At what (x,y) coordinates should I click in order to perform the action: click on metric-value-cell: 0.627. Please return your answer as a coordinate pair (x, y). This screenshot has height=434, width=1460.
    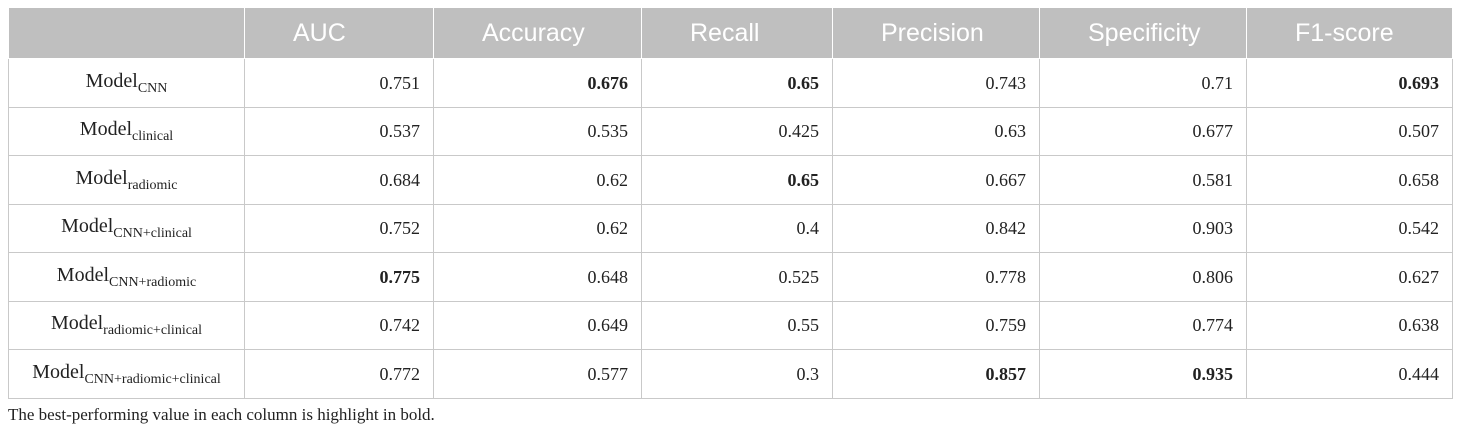
    Looking at the image, I should click on (1349, 277).